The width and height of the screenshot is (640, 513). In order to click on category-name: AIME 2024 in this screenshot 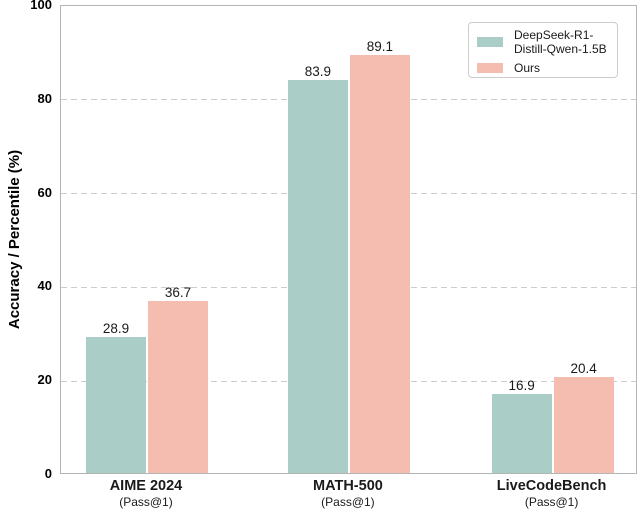, I will do `click(146, 486)`.